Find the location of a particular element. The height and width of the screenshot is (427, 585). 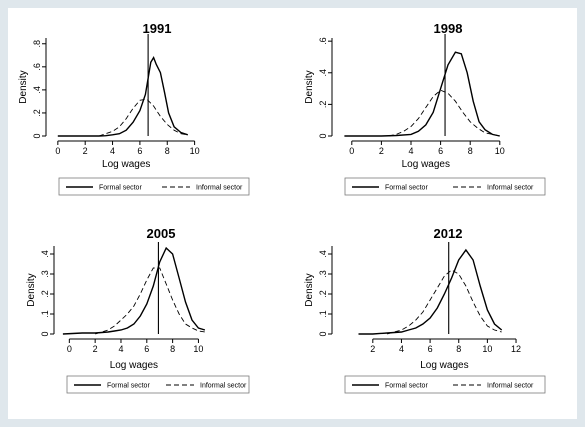

panel-title: 1998 is located at coordinates (448, 28).